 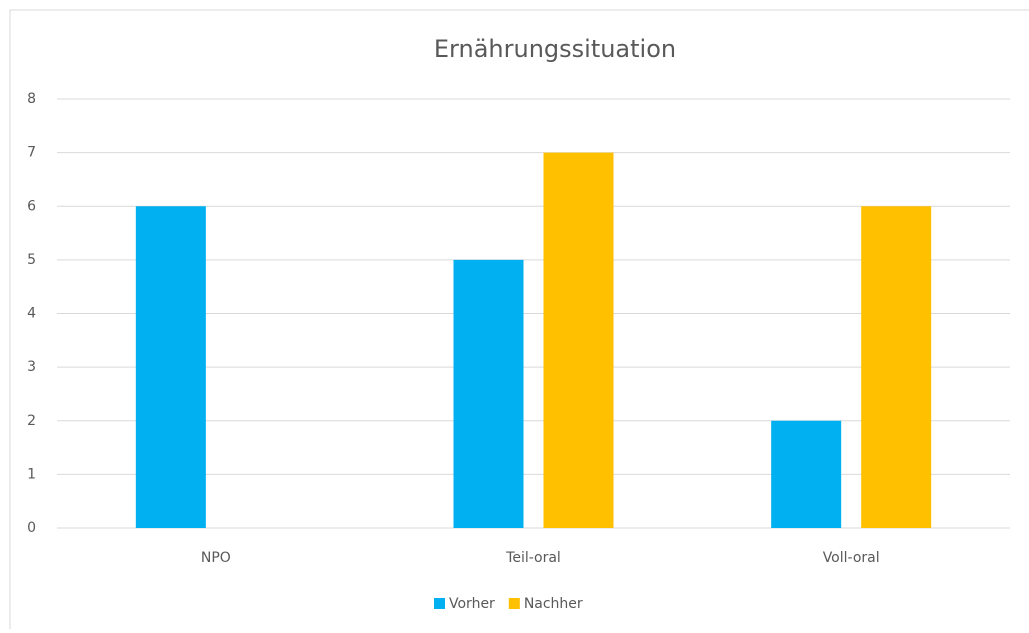 I want to click on y-tick-label: 2, so click(x=31, y=421).